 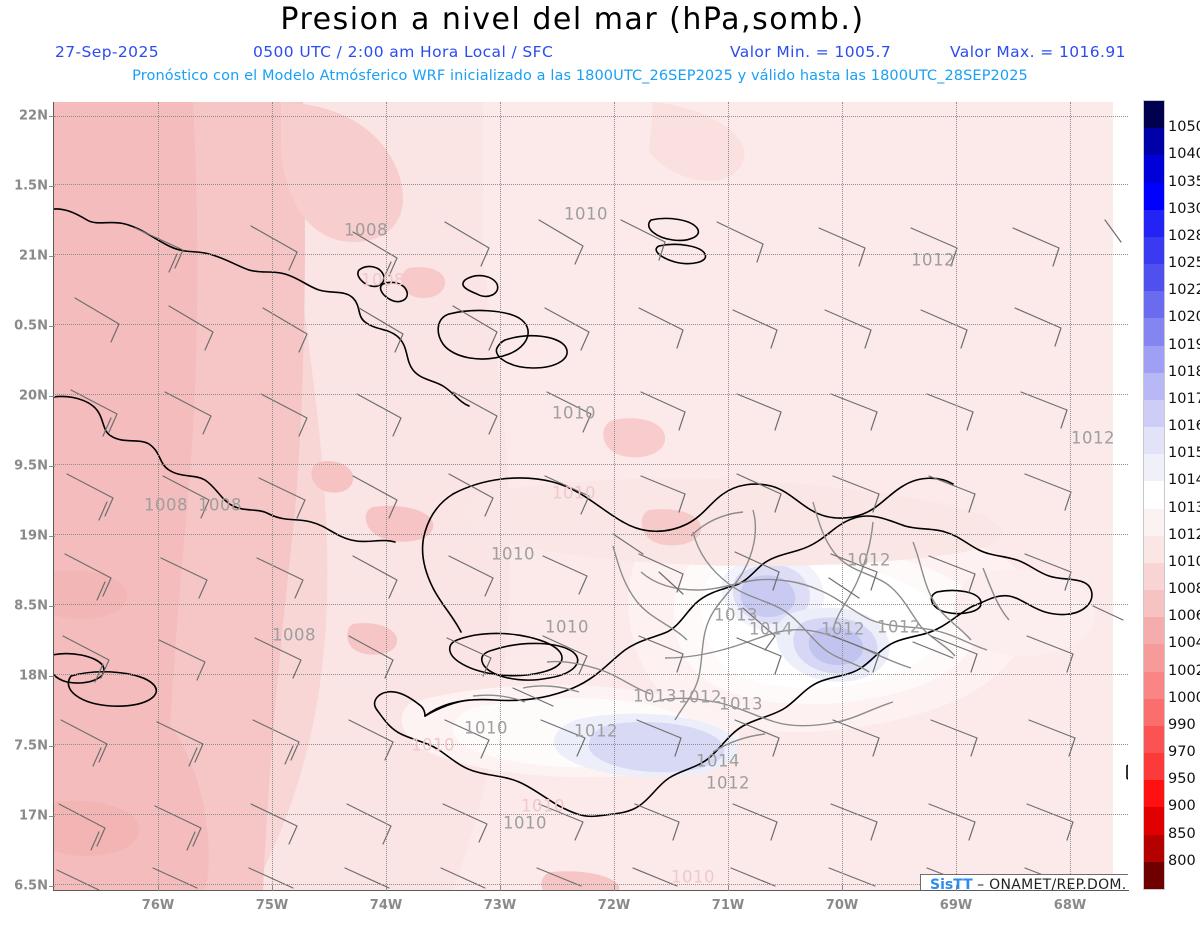 What do you see at coordinates (1182, 724) in the screenshot?
I see `colorbar-tick-label: 990` at bounding box center [1182, 724].